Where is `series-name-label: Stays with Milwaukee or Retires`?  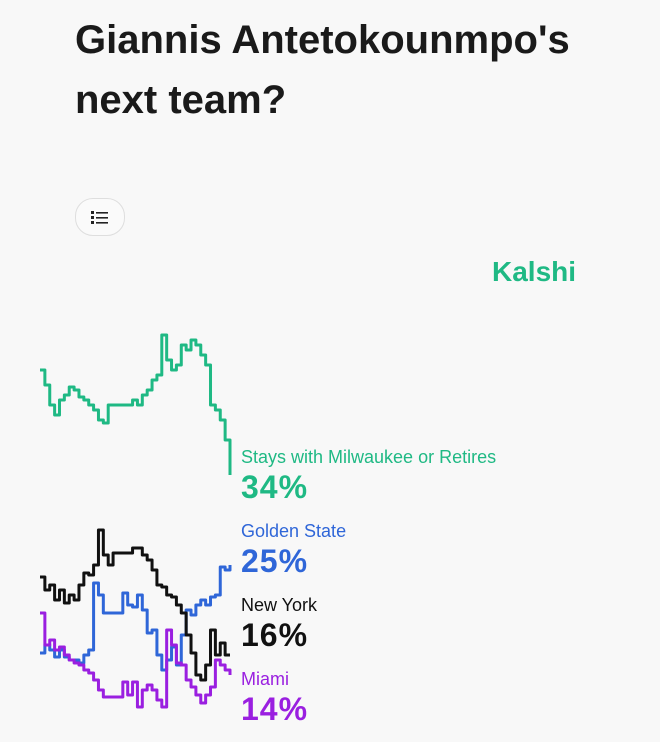
series-name-label: Stays with Milwaukee or Retires is located at coordinates (369, 457).